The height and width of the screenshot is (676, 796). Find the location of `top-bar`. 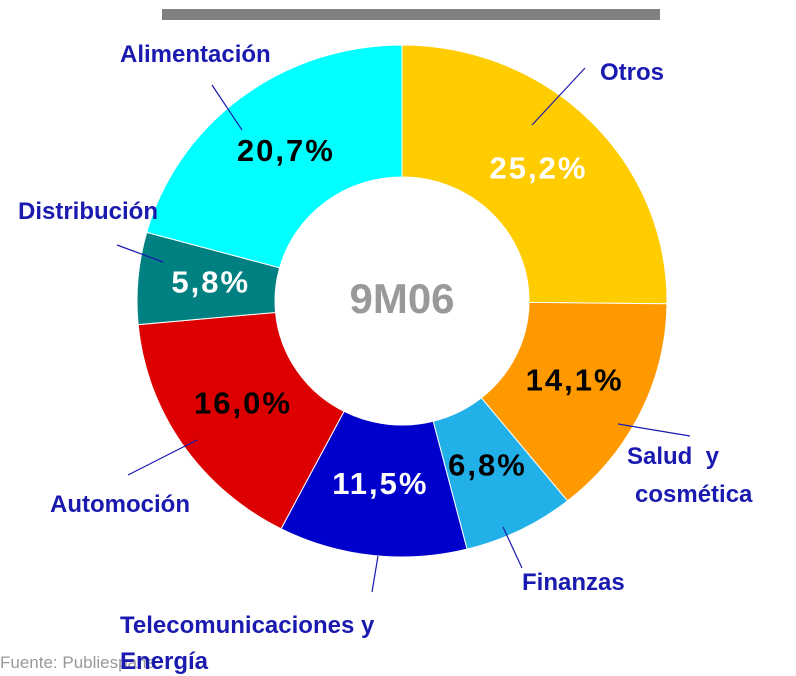

top-bar is located at coordinates (411, 14).